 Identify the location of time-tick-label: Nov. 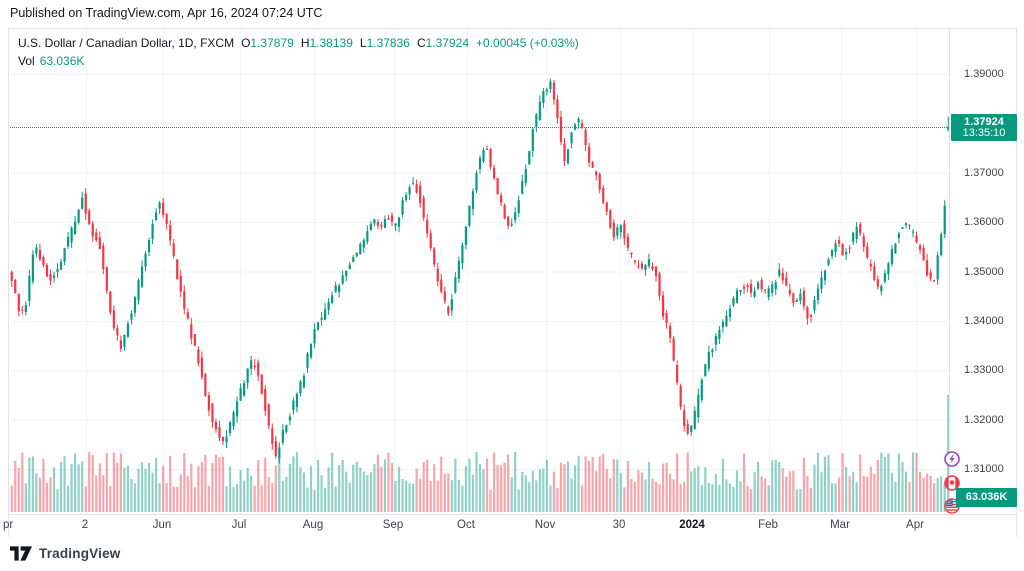
(545, 525).